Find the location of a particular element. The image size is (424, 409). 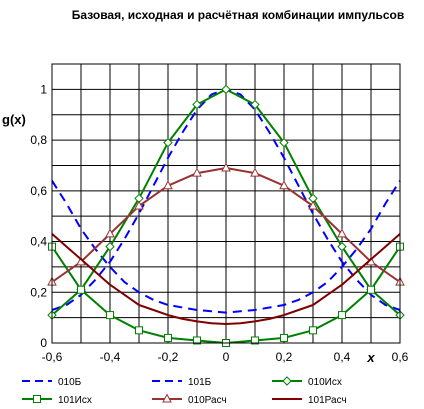

legend-item: 101Исх is located at coordinates (57, 400).